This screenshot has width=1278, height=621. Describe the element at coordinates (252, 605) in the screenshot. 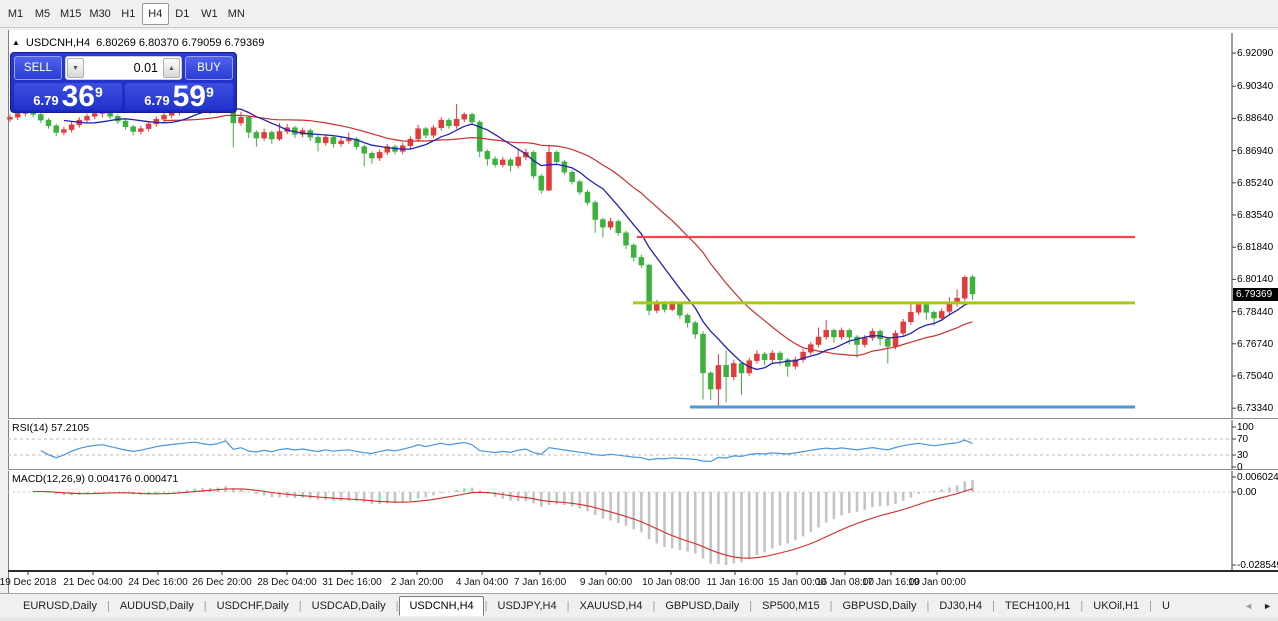

I see `tab-USDCHF-Daily: USDCHF,Daily` at that location.